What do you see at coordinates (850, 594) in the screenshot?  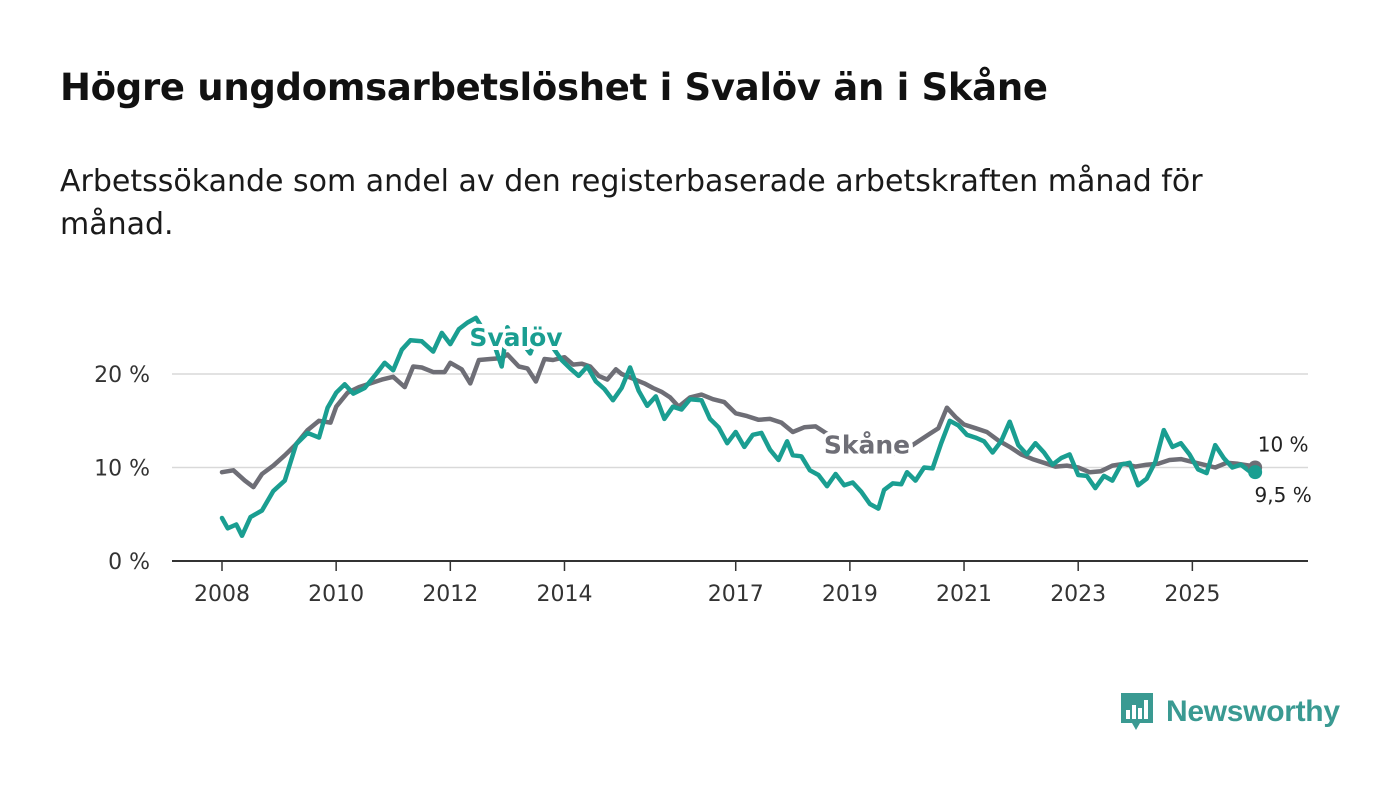 I see `x-tick-label: 2019` at bounding box center [850, 594].